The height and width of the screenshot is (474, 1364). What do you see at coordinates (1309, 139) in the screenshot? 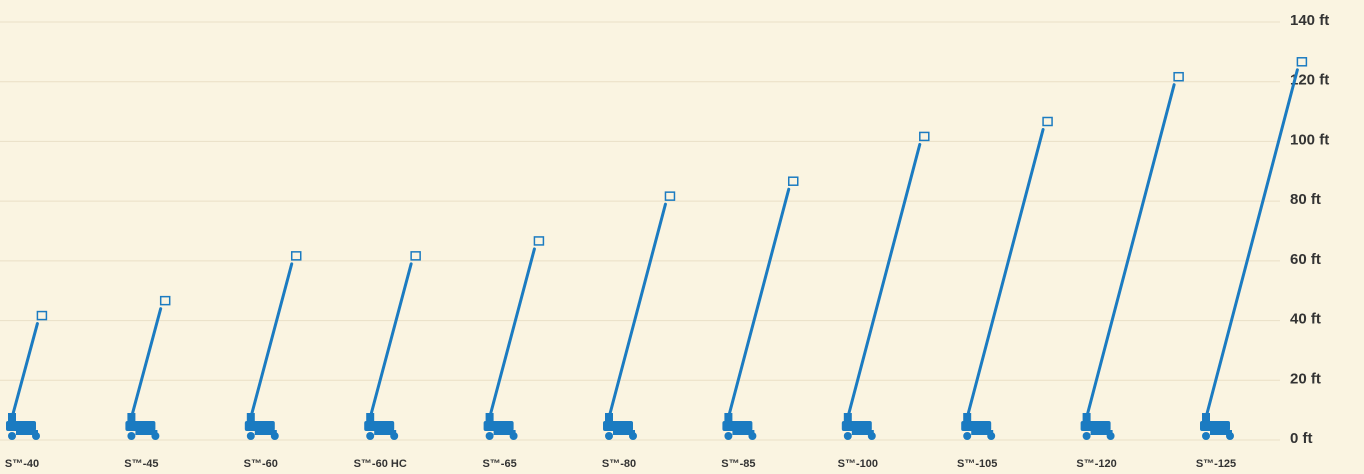
I see `y-tick-label: 100 ft` at bounding box center [1309, 139].